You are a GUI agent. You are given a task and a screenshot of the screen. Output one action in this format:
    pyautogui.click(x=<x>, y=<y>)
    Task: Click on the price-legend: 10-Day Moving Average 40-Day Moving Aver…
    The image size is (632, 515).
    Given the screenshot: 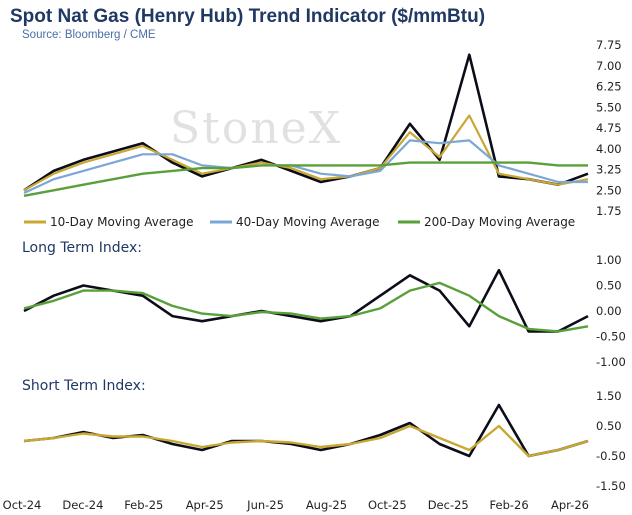 What is the action you would take?
    pyautogui.click(x=299, y=222)
    